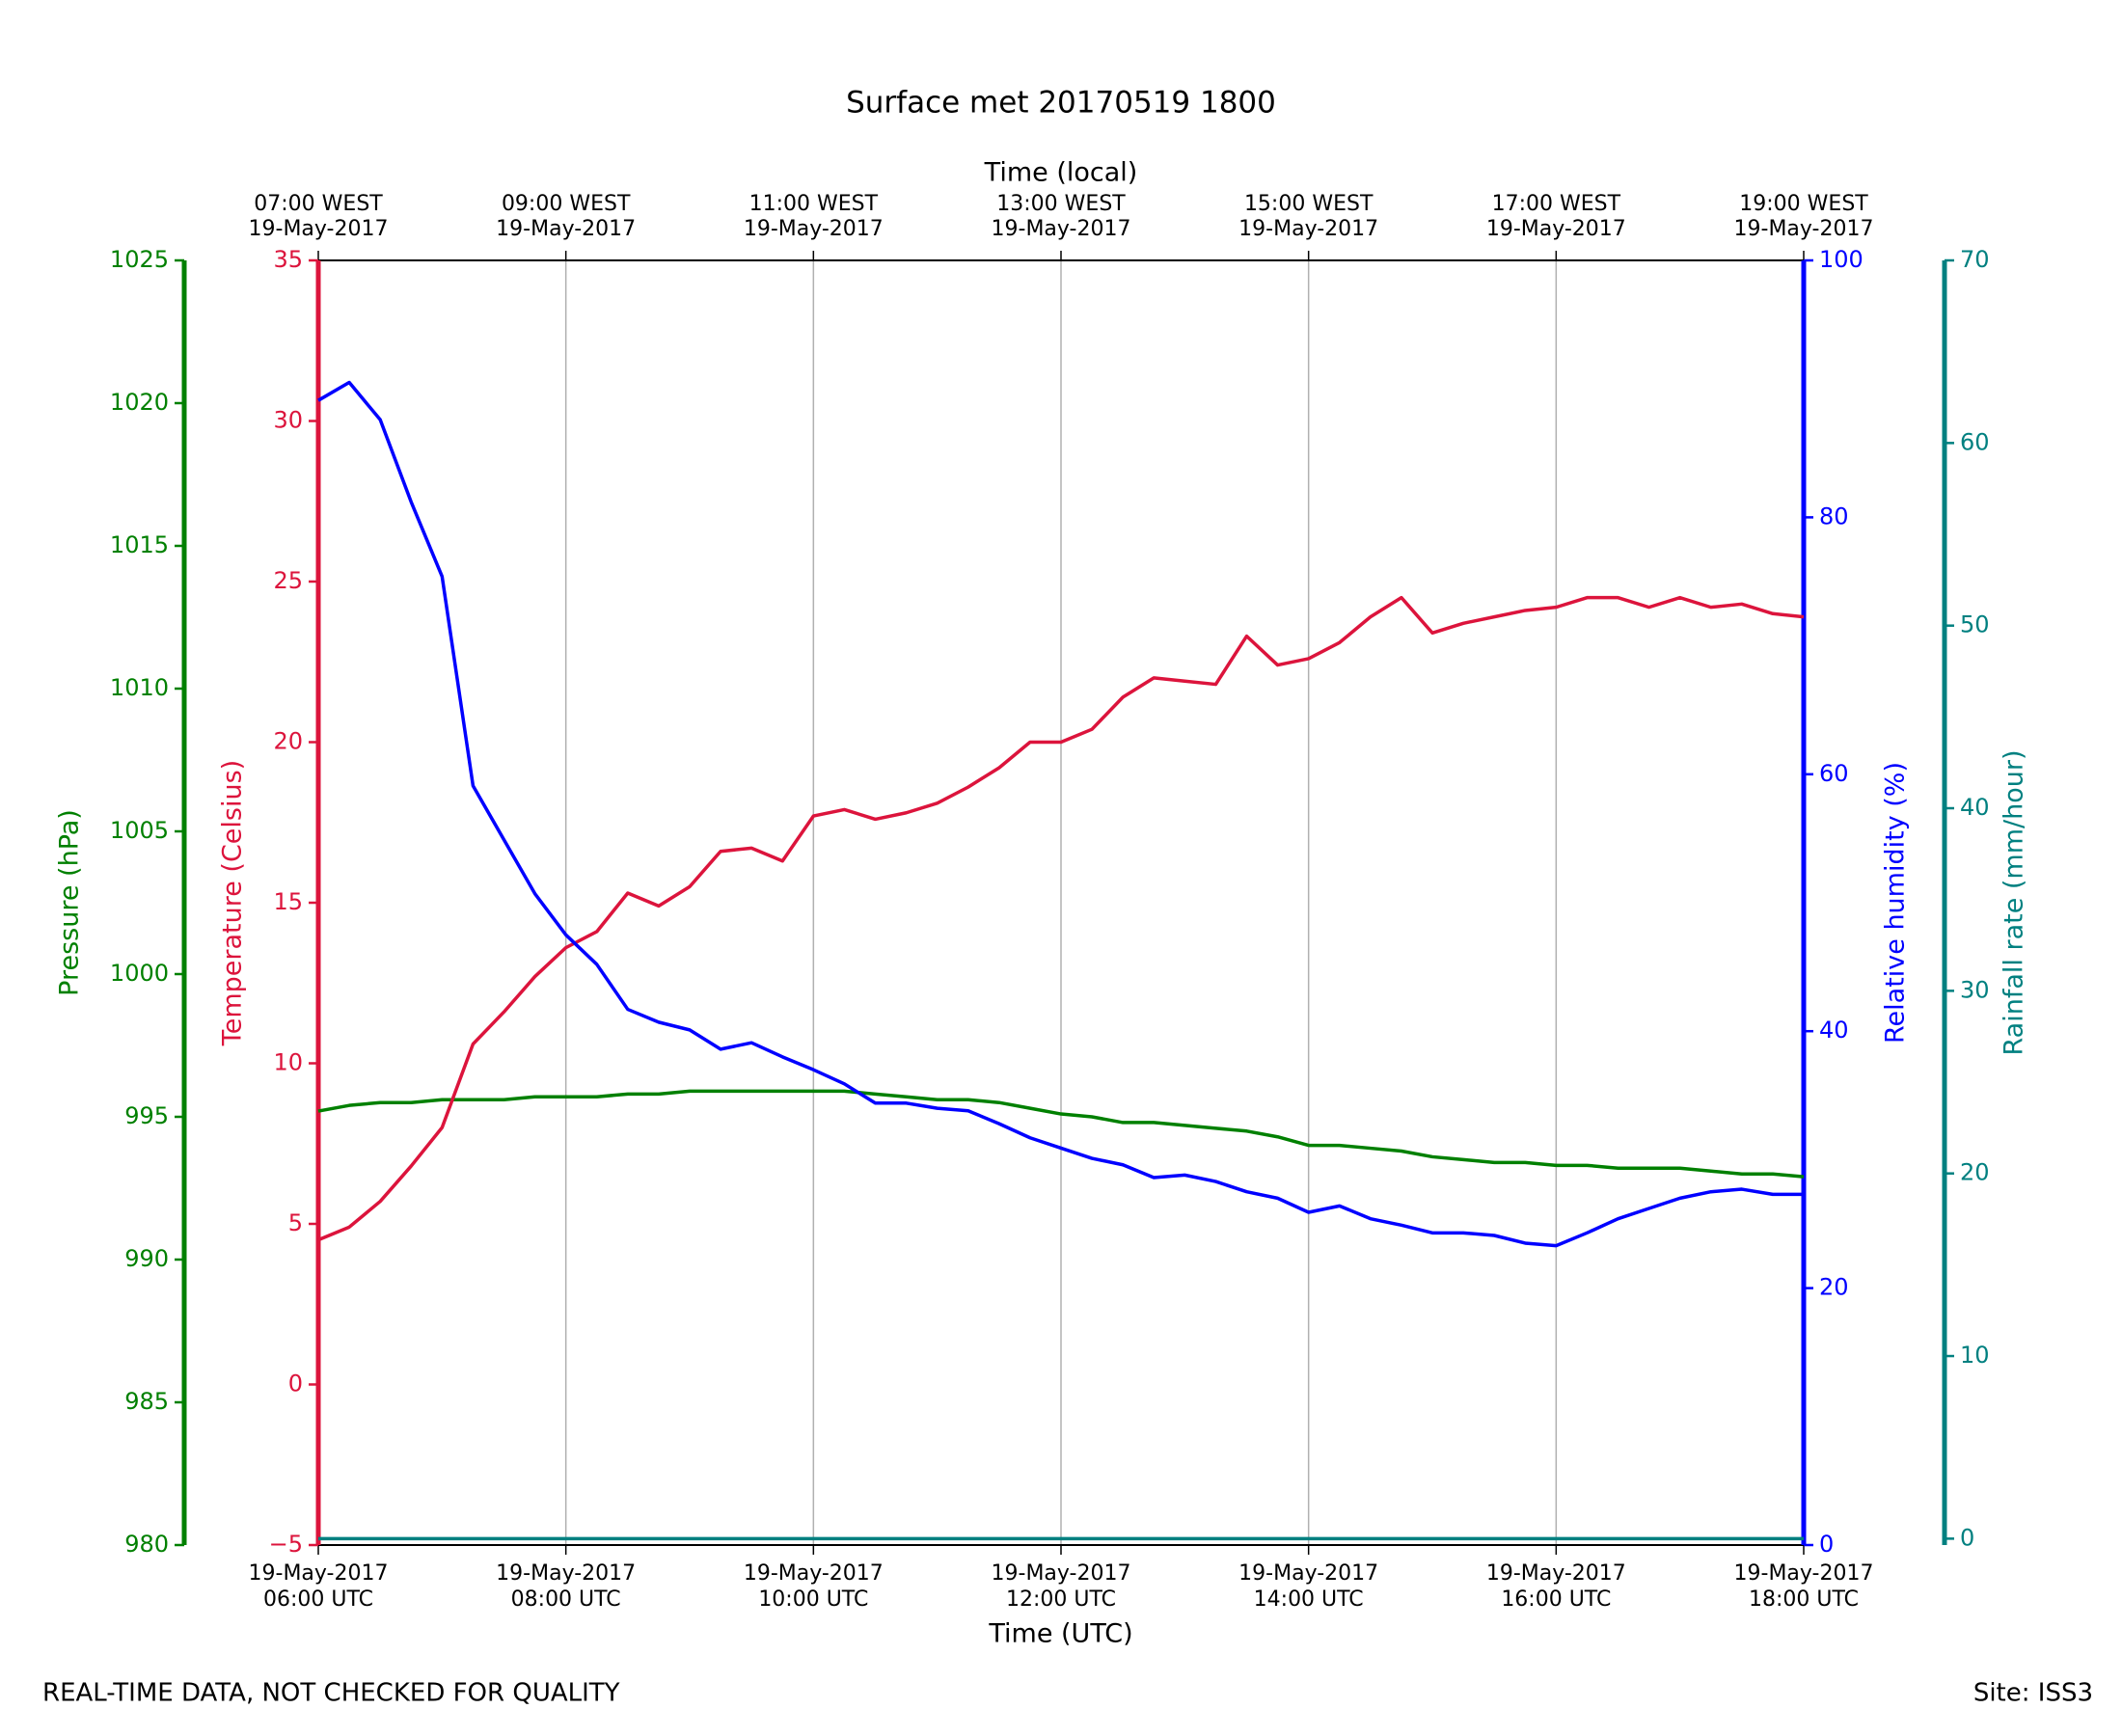  I want to click on y3-tick-label: 1005, so click(140, 830).